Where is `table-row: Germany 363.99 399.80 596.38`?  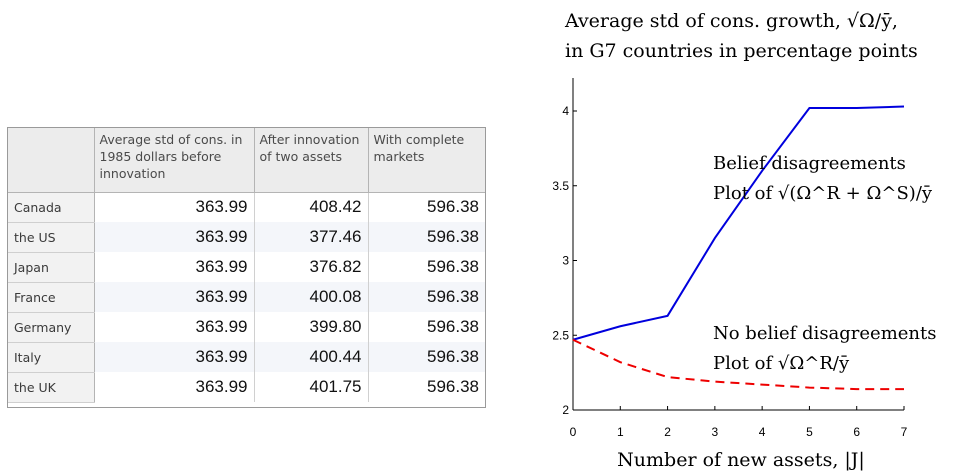 table-row: Germany 363.99 399.80 596.38 is located at coordinates (246, 327).